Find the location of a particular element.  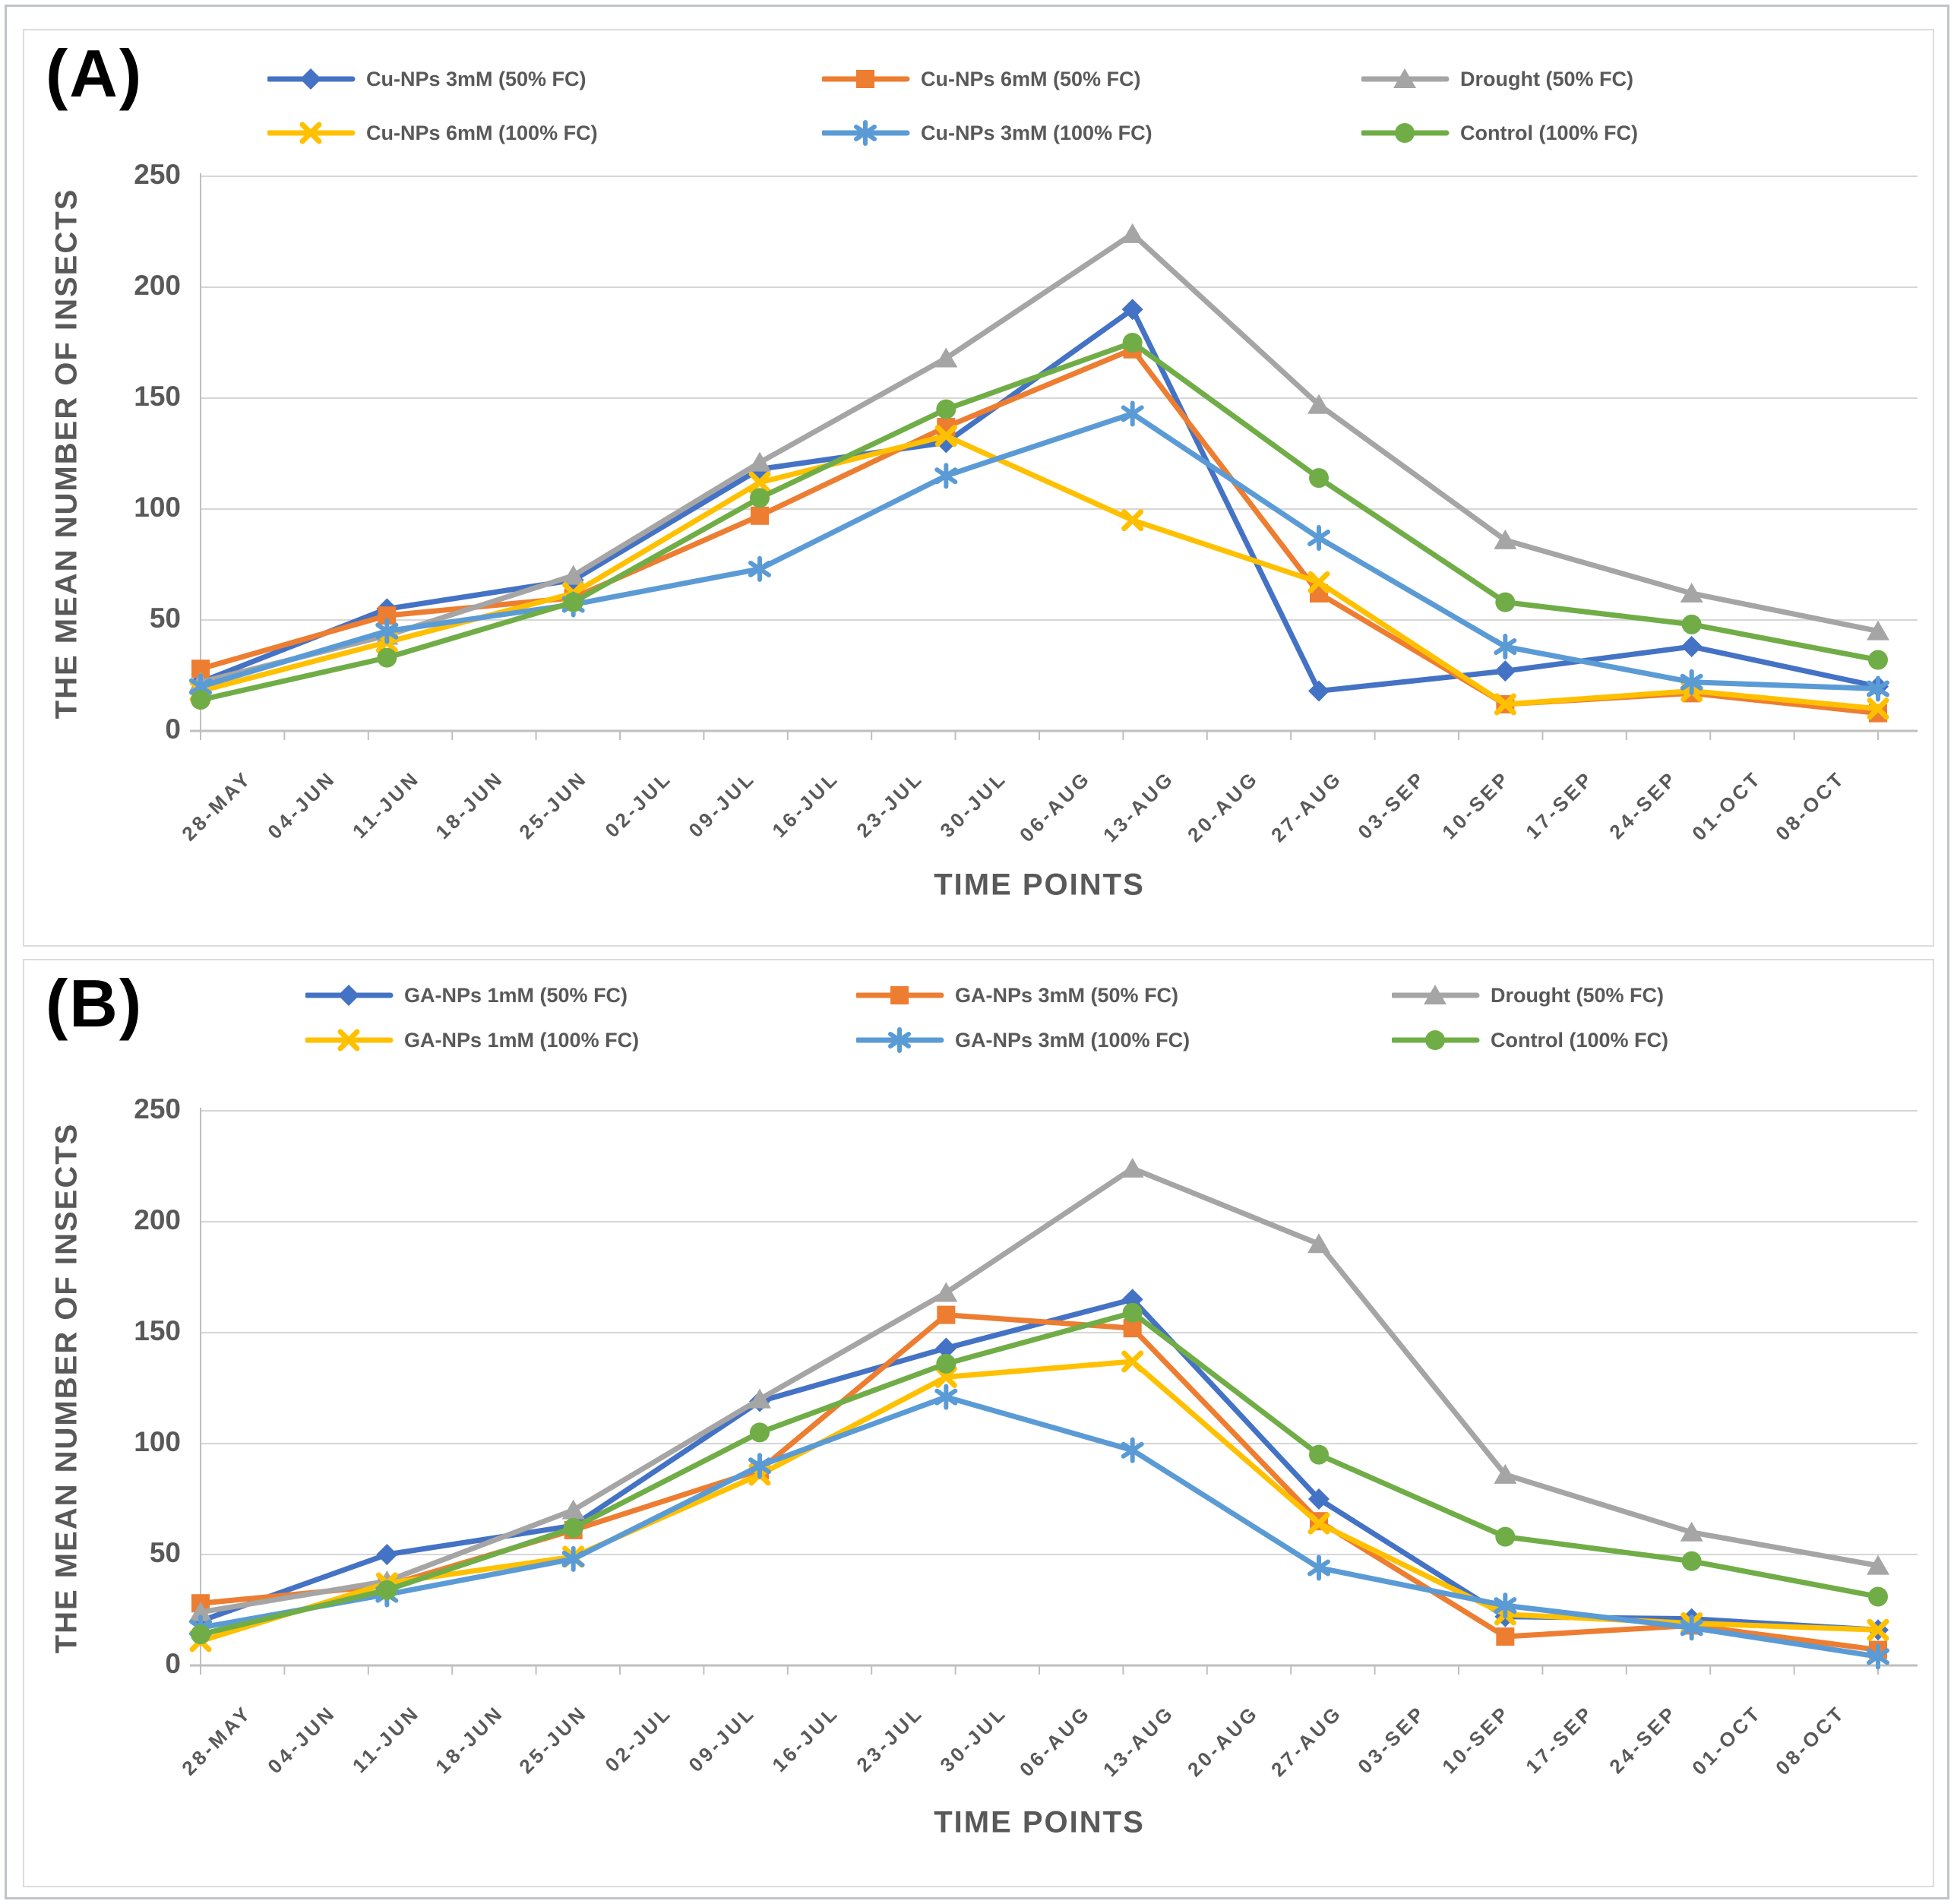

y-tick-label-0: 0 is located at coordinates (173, 729).